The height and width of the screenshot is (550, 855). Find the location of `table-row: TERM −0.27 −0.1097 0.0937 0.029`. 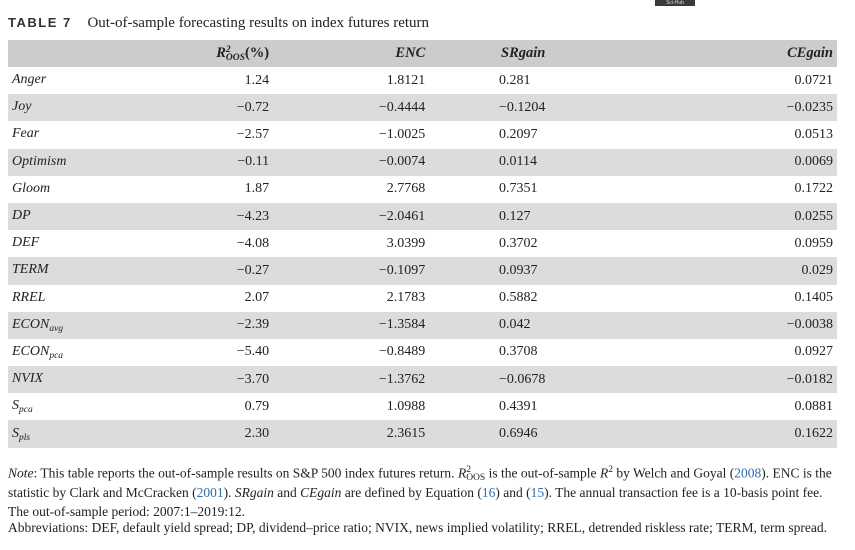

table-row: TERM −0.27 −0.1097 0.0937 0.029 is located at coordinates (422, 271).